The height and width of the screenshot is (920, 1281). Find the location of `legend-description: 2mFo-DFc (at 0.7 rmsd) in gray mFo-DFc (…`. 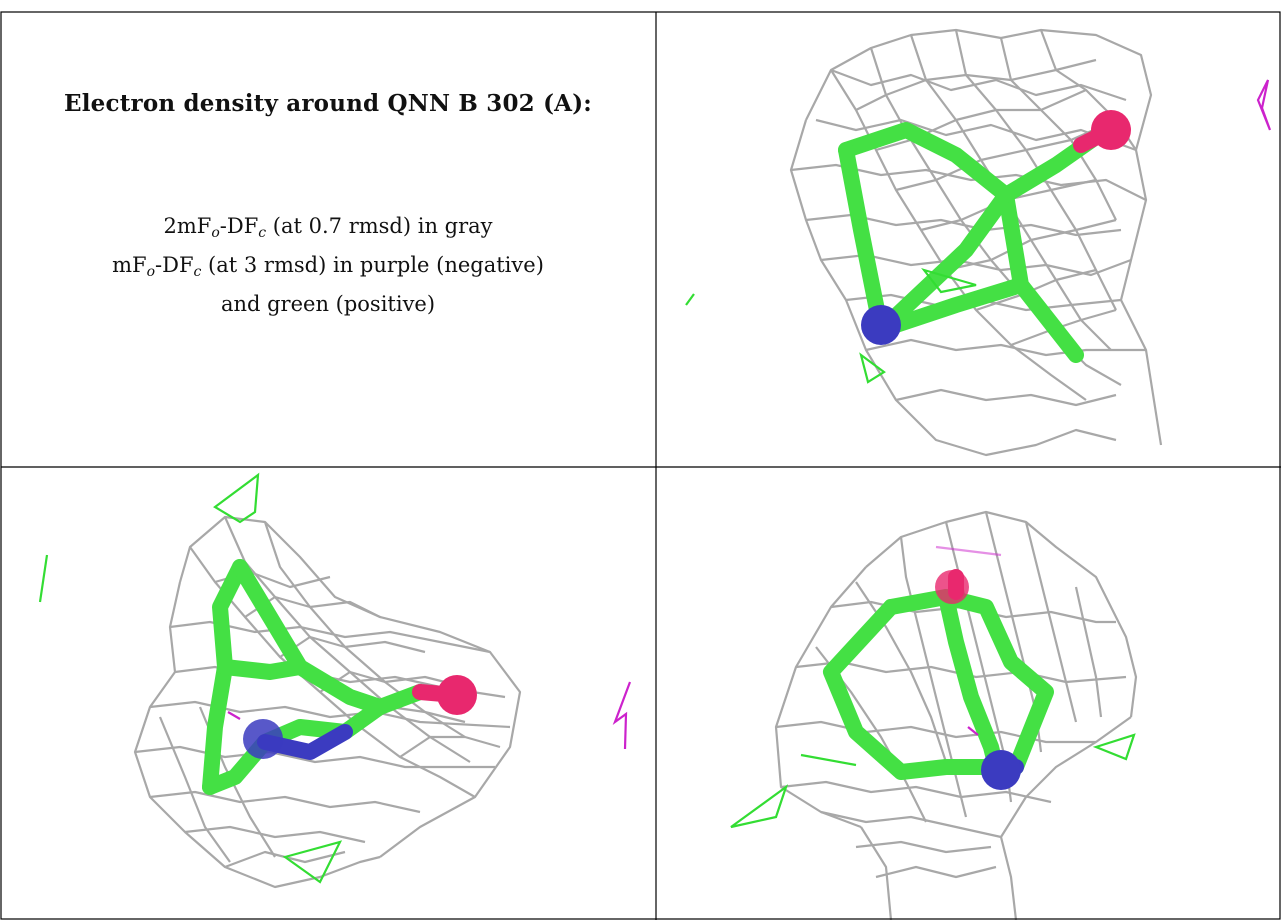

legend-description: 2mFo-DFc (at 0.7 rmsd) in gray mFo-DFc (… is located at coordinates (328, 265).